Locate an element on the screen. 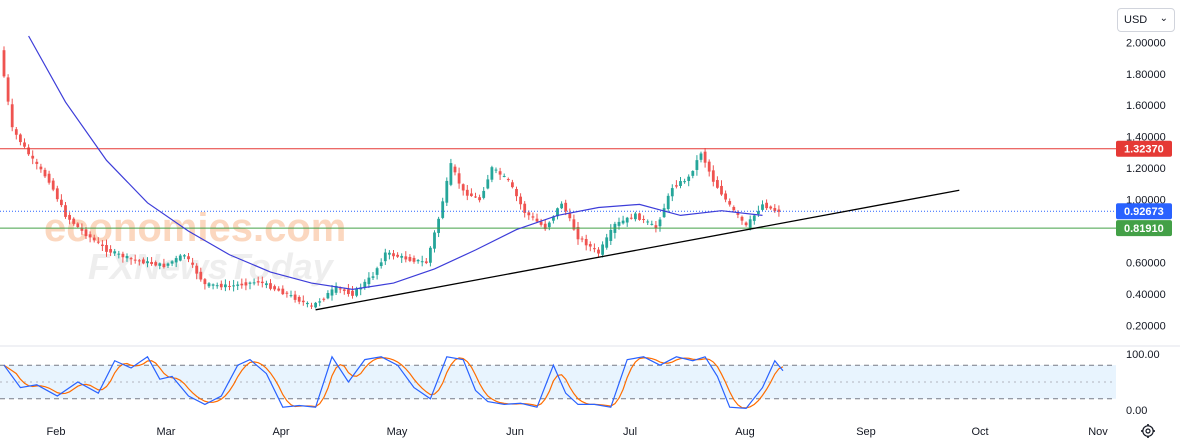  price-tick-label: 1.60000 is located at coordinates (1146, 106).